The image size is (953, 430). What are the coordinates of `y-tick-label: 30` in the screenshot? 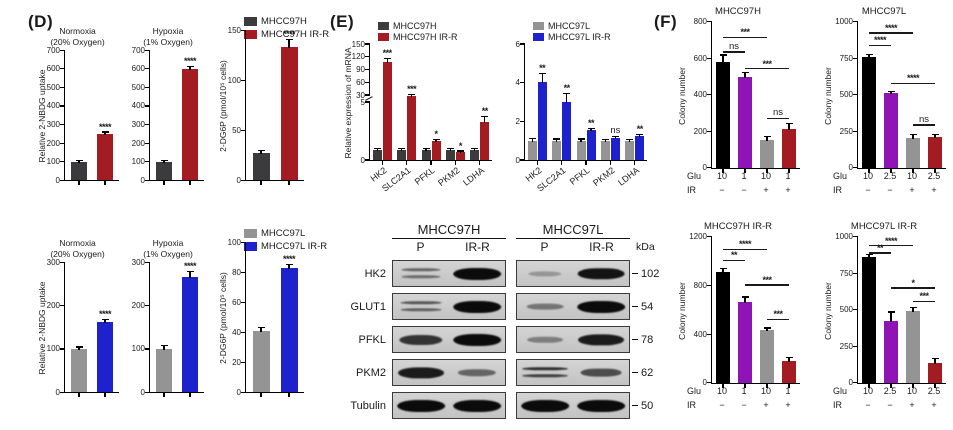 It's located at (360, 95).